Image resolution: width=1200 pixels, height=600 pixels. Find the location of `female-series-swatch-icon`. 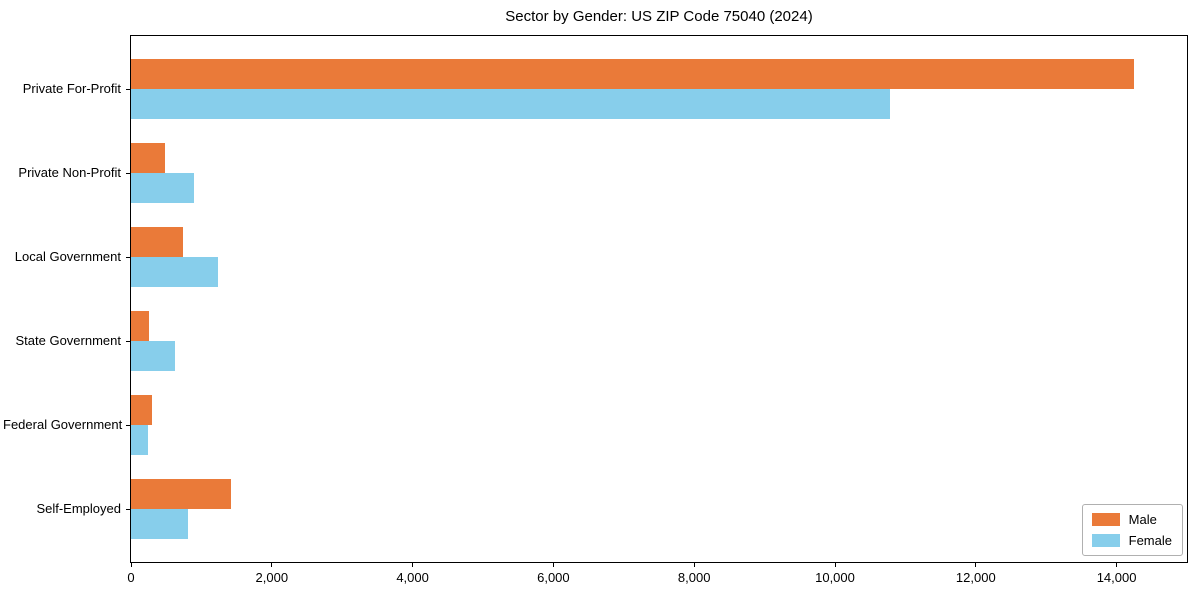

female-series-swatch-icon is located at coordinates (1105, 540).